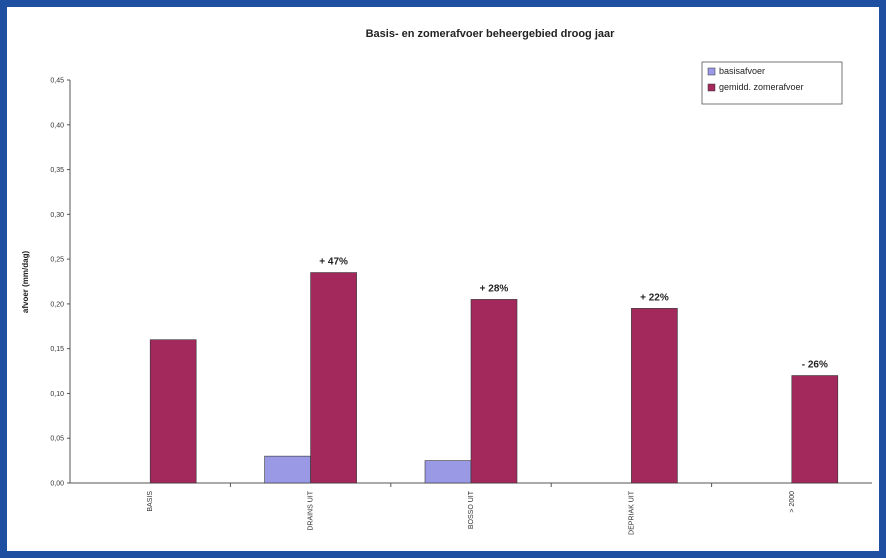 The height and width of the screenshot is (558, 886). What do you see at coordinates (57, 125) in the screenshot?
I see `y-tick-label: 0,40` at bounding box center [57, 125].